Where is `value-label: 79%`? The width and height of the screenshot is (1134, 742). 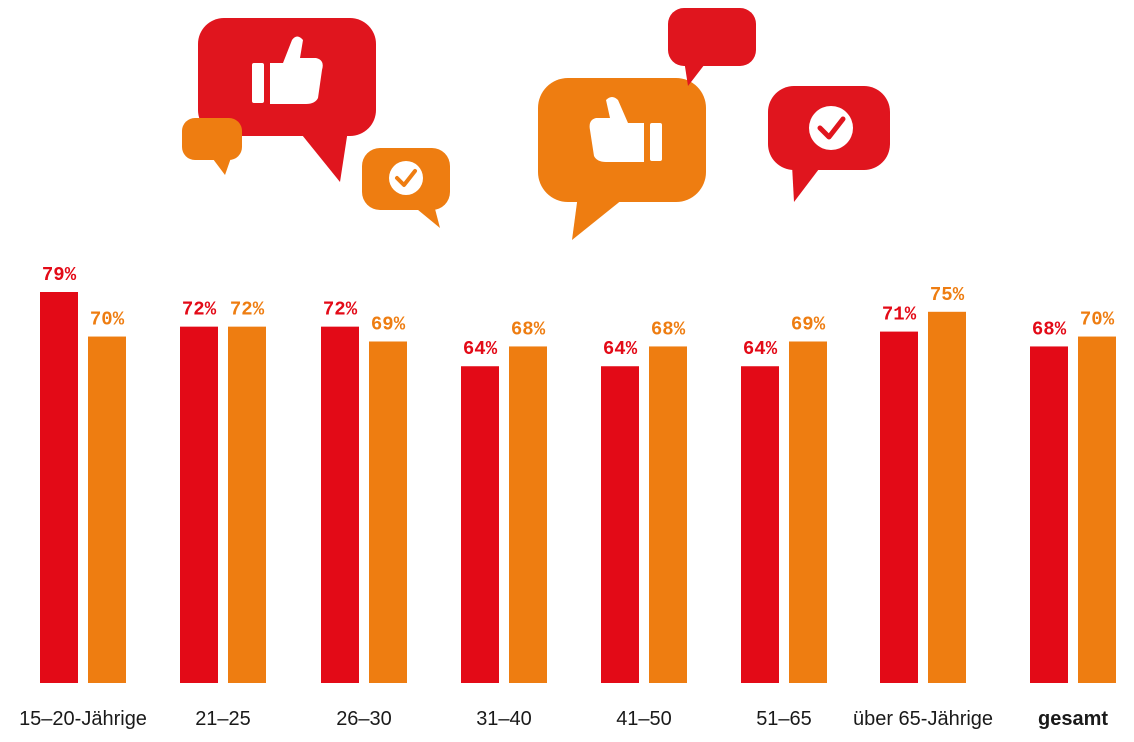
value-label: 79% is located at coordinates (59, 275).